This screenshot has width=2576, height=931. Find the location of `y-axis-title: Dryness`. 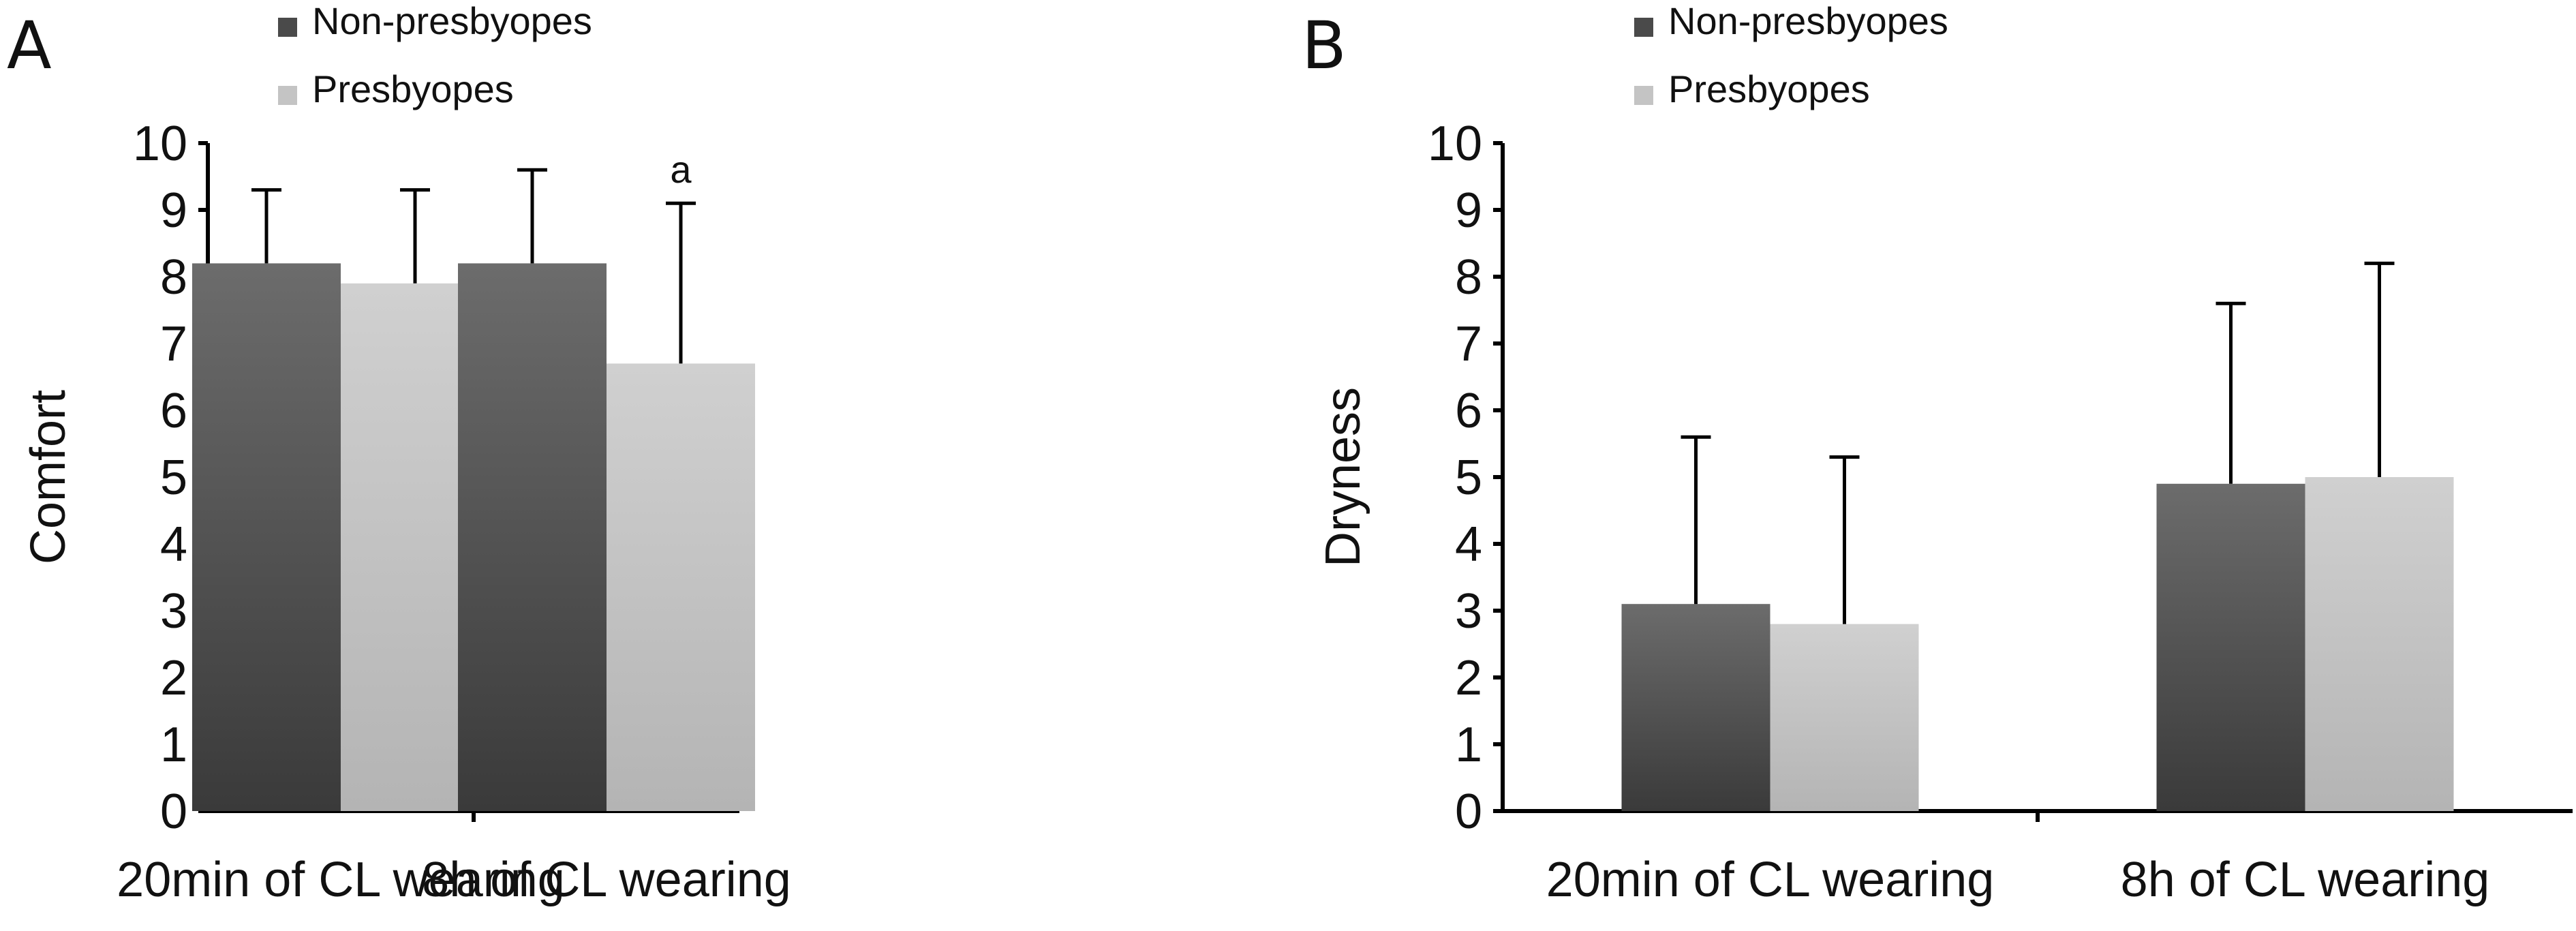

y-axis-title: Dryness is located at coordinates (1343, 477).